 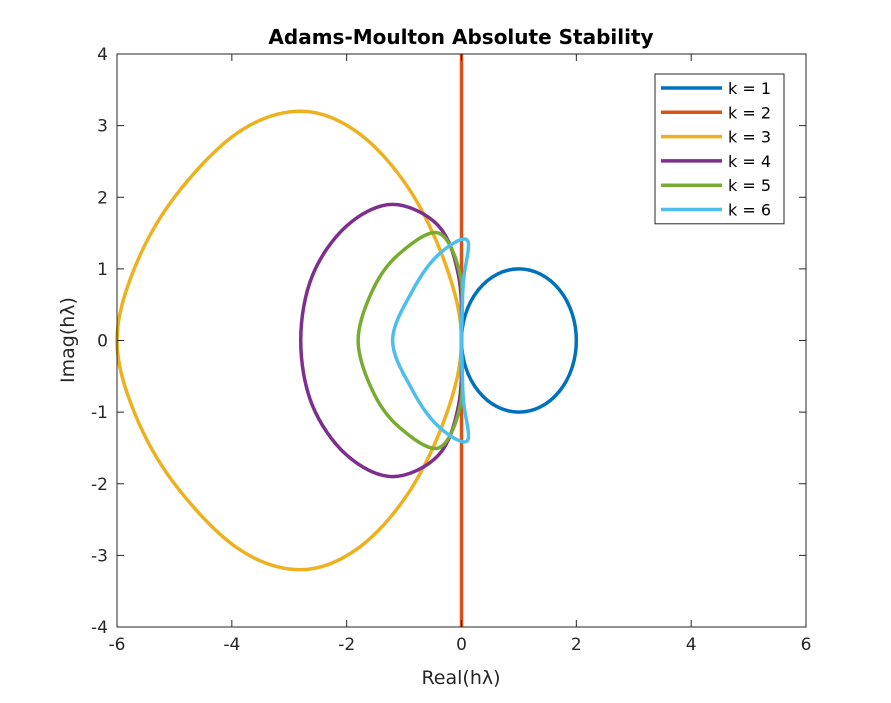 What do you see at coordinates (691, 645) in the screenshot?
I see `x-tick-label: 4` at bounding box center [691, 645].